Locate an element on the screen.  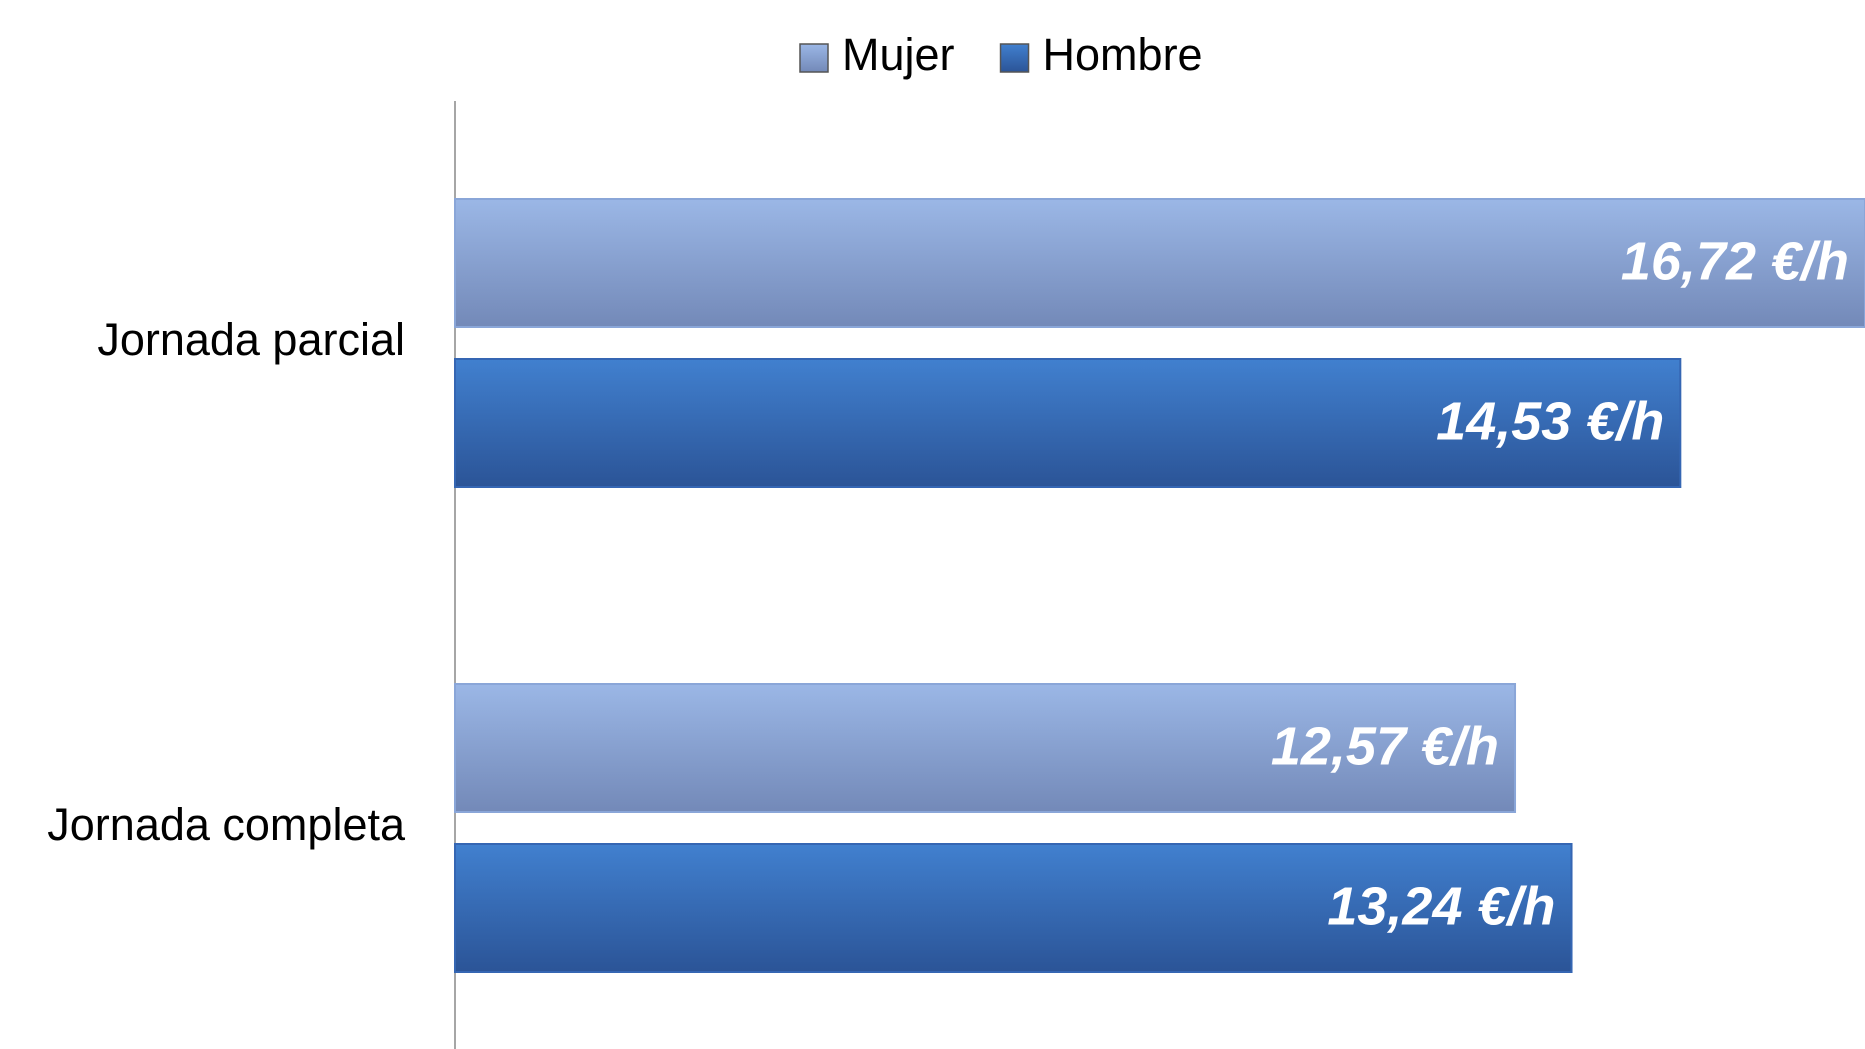
value-label: 13,24 €/h is located at coordinates (1441, 906).